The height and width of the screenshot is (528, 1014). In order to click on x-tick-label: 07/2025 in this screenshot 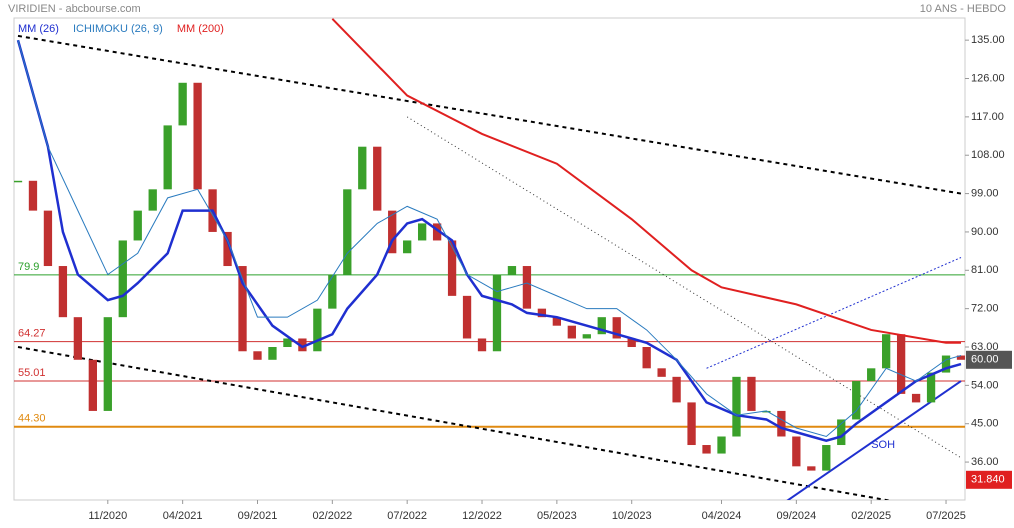, I will do `click(946, 516)`.